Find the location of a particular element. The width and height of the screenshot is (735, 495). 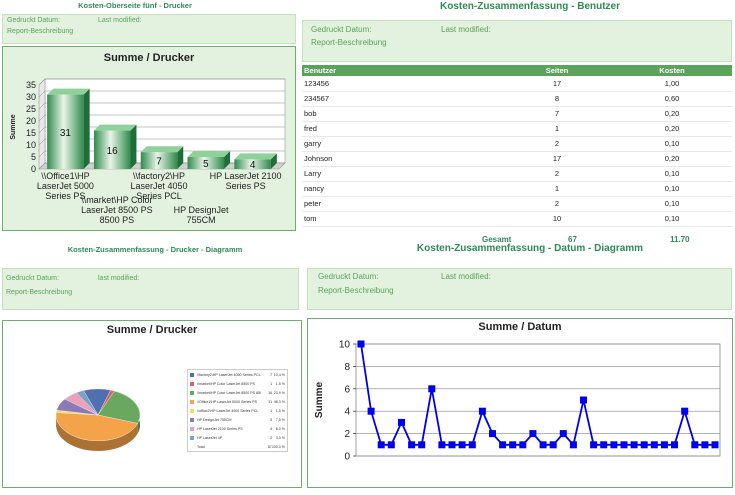

pie-chart is located at coordinates (98, 419).